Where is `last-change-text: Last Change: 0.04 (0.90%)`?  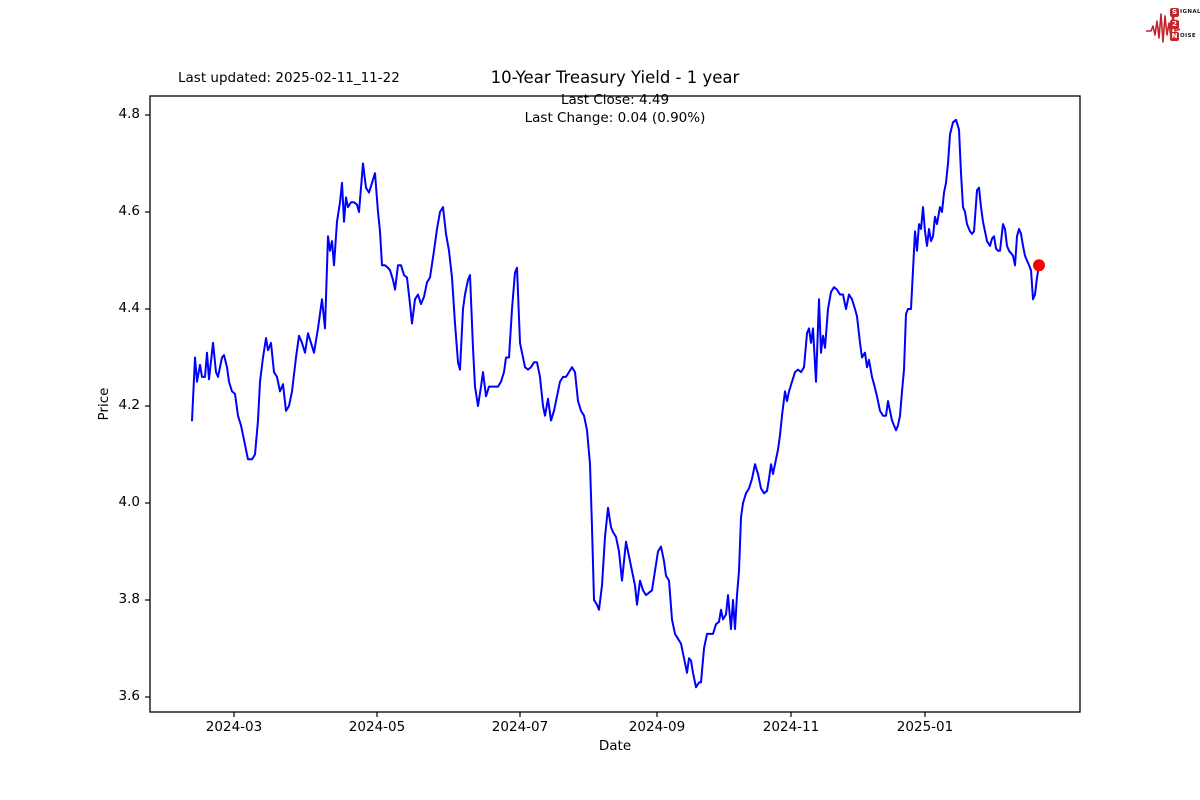
last-change-text: Last Change: 0.04 (0.90%) is located at coordinates (615, 118).